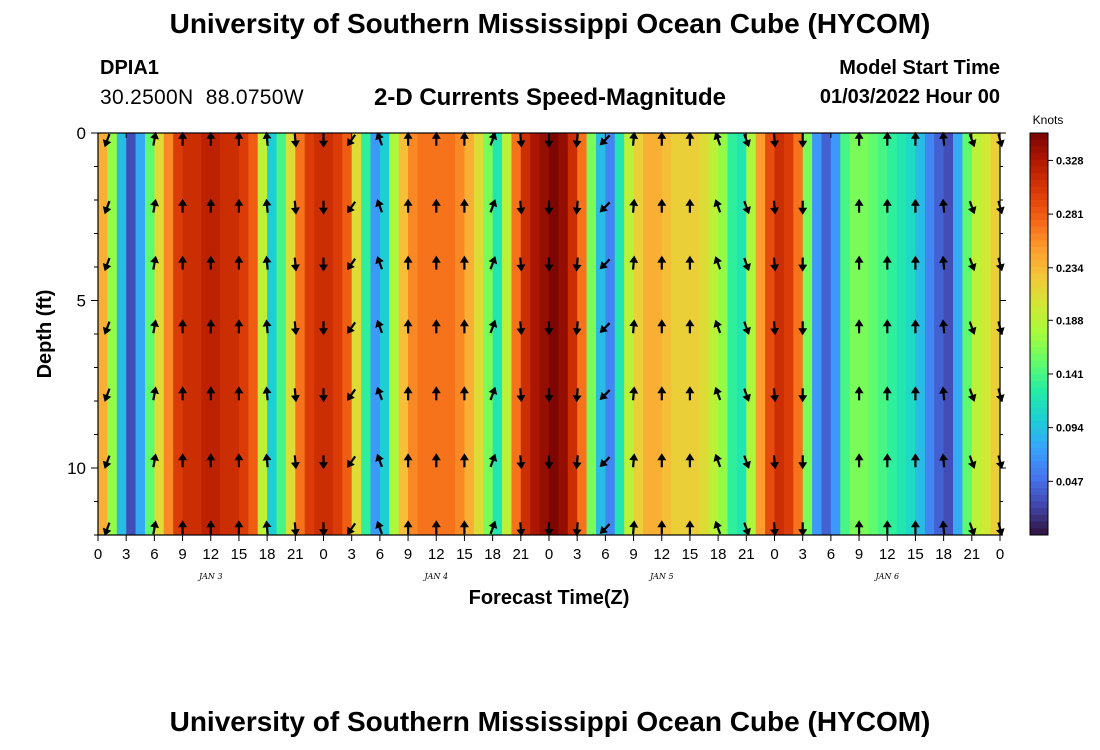  I want to click on plot-title: 2-D Currents Speed-Magnitude, so click(550, 97).